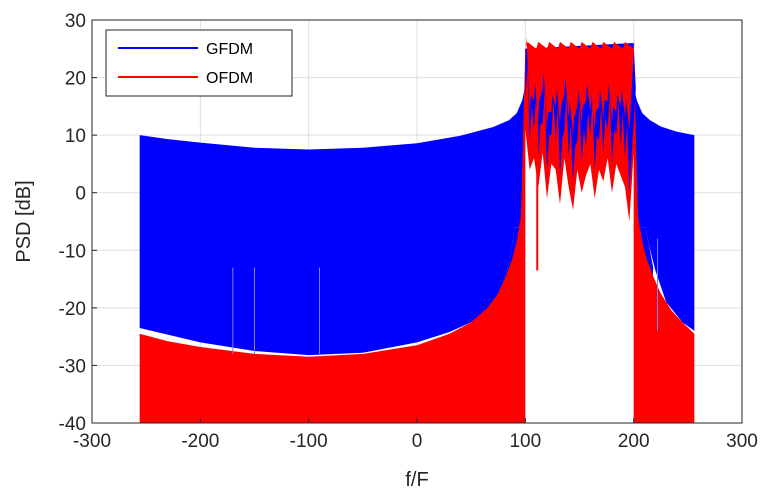 This screenshot has width=771, height=494. What do you see at coordinates (75, 136) in the screenshot?
I see `y-tick-label: 10` at bounding box center [75, 136].